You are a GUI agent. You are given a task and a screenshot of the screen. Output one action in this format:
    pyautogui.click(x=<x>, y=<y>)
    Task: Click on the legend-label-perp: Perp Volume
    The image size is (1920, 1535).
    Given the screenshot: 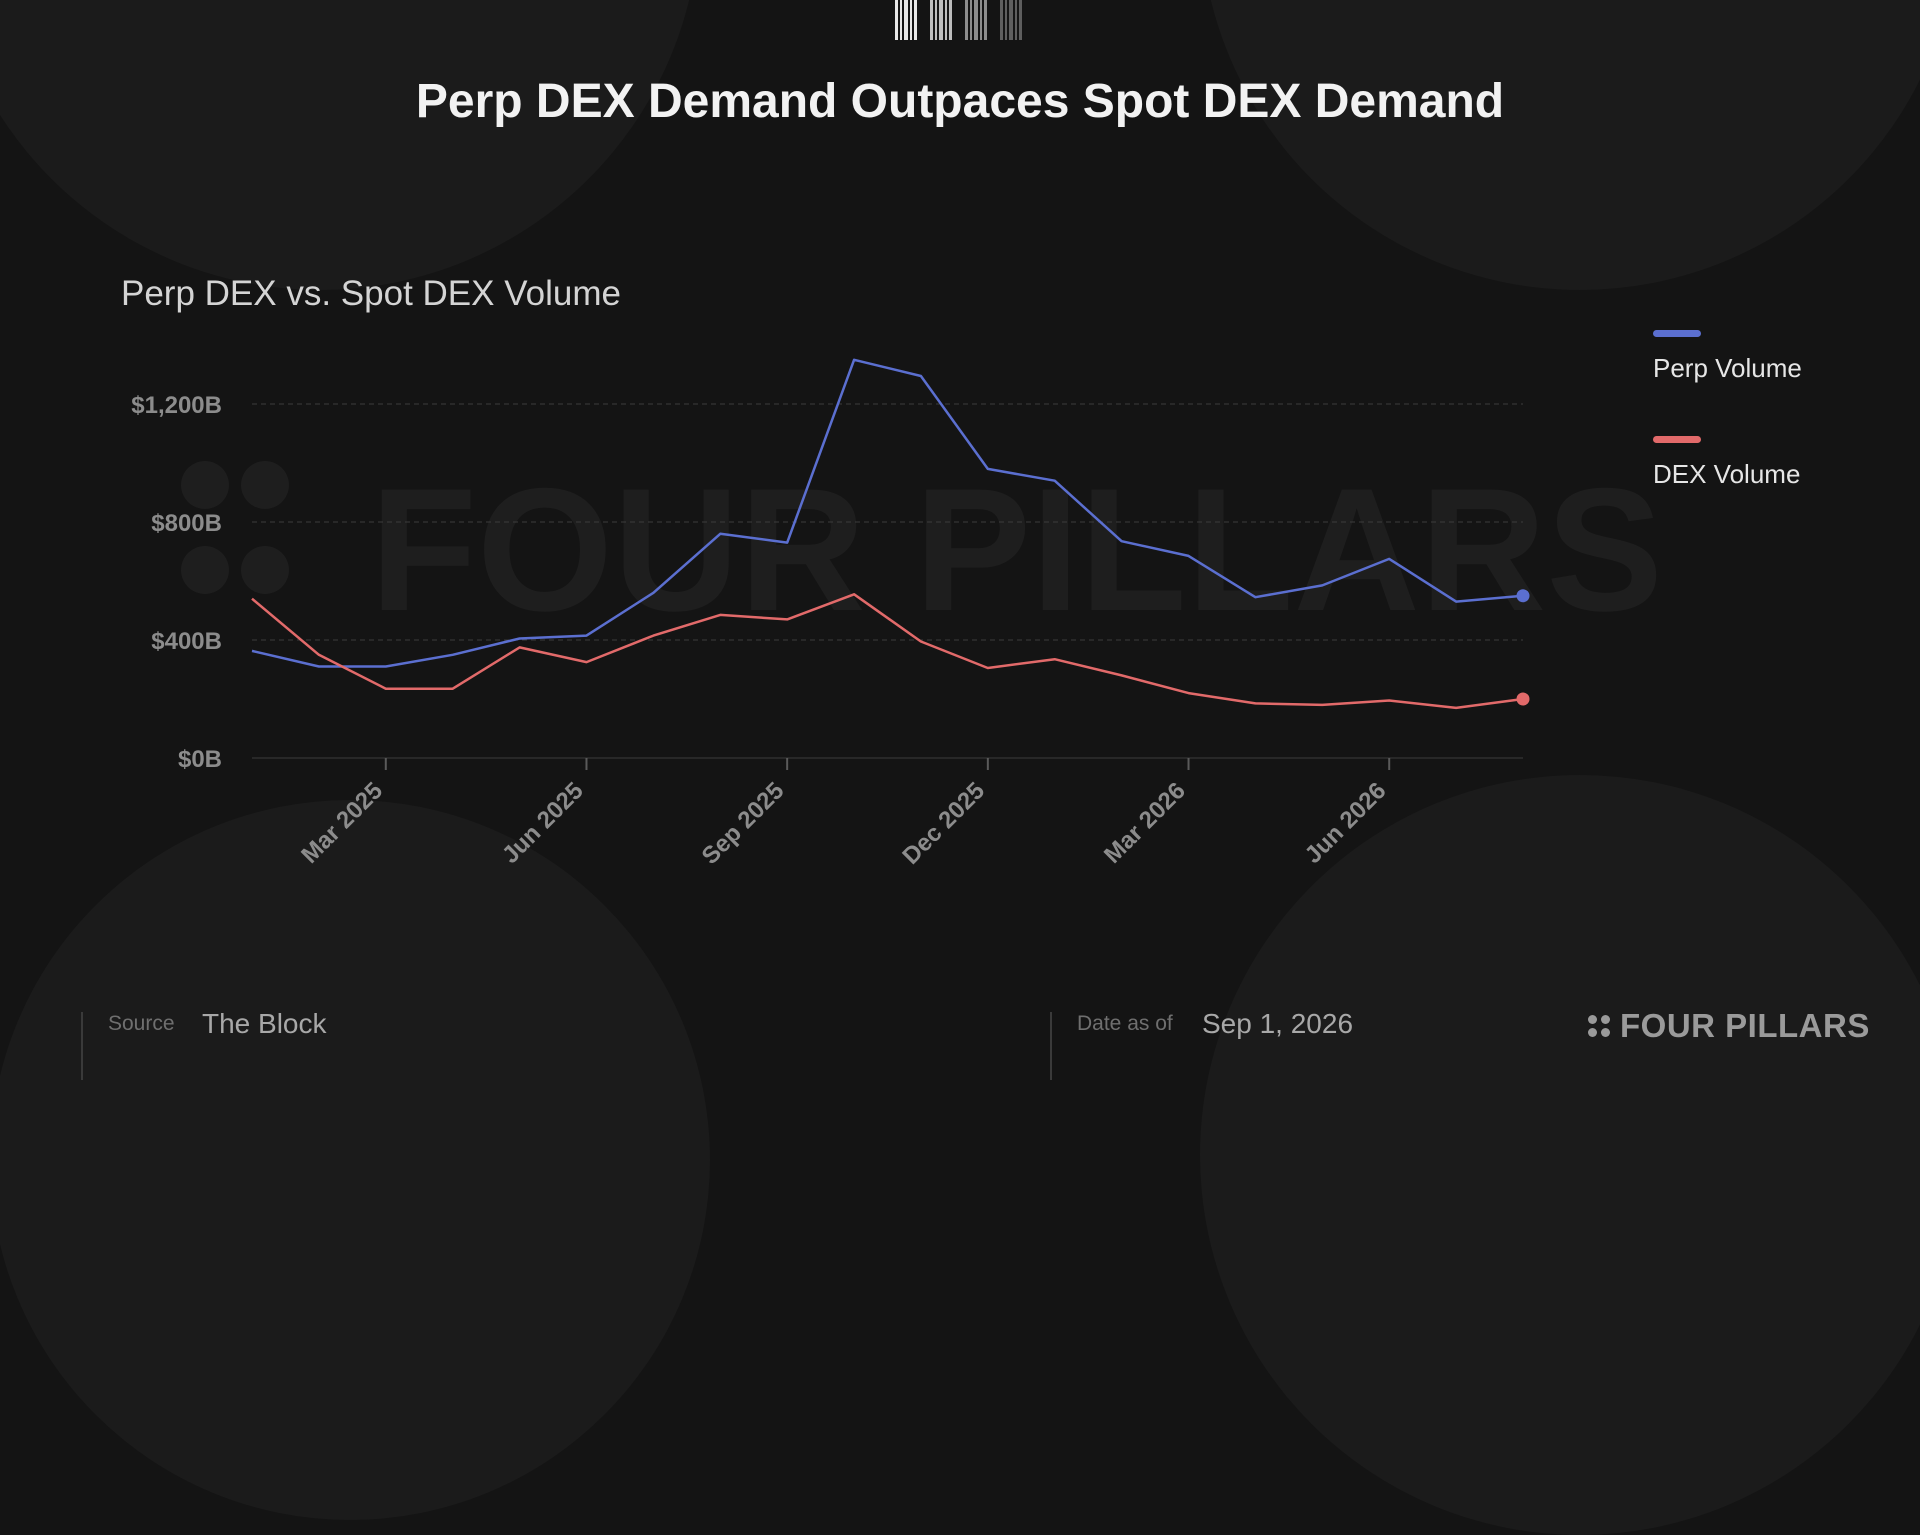 What is the action you would take?
    pyautogui.click(x=1727, y=368)
    